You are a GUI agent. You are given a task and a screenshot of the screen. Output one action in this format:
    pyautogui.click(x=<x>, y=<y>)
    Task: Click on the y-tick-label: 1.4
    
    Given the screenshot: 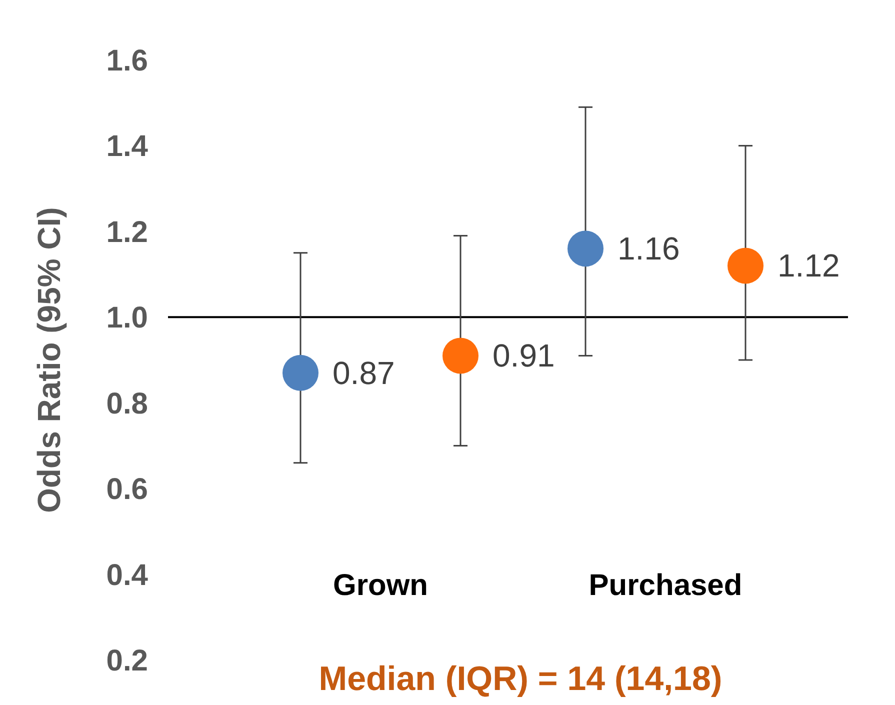 What is the action you would take?
    pyautogui.click(x=127, y=147)
    